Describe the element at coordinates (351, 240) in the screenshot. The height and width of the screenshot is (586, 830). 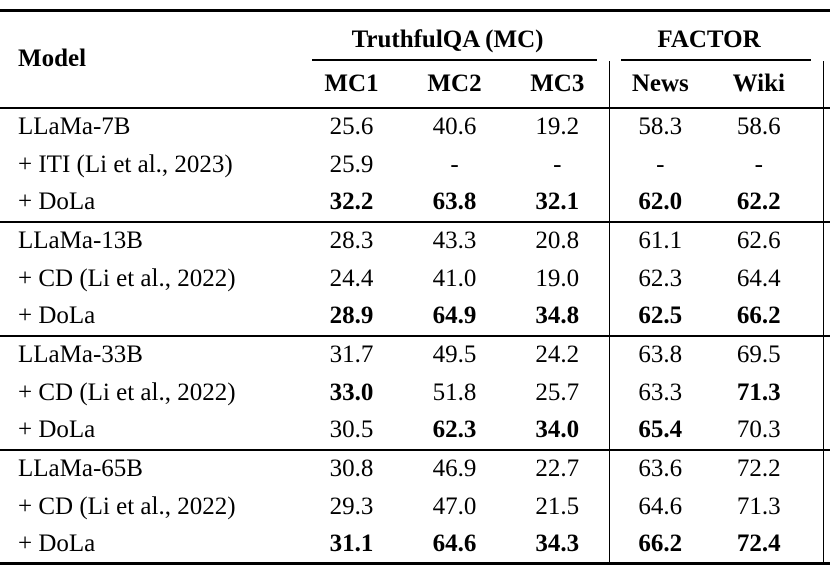
I see `cell-mc1: 28.3` at that location.